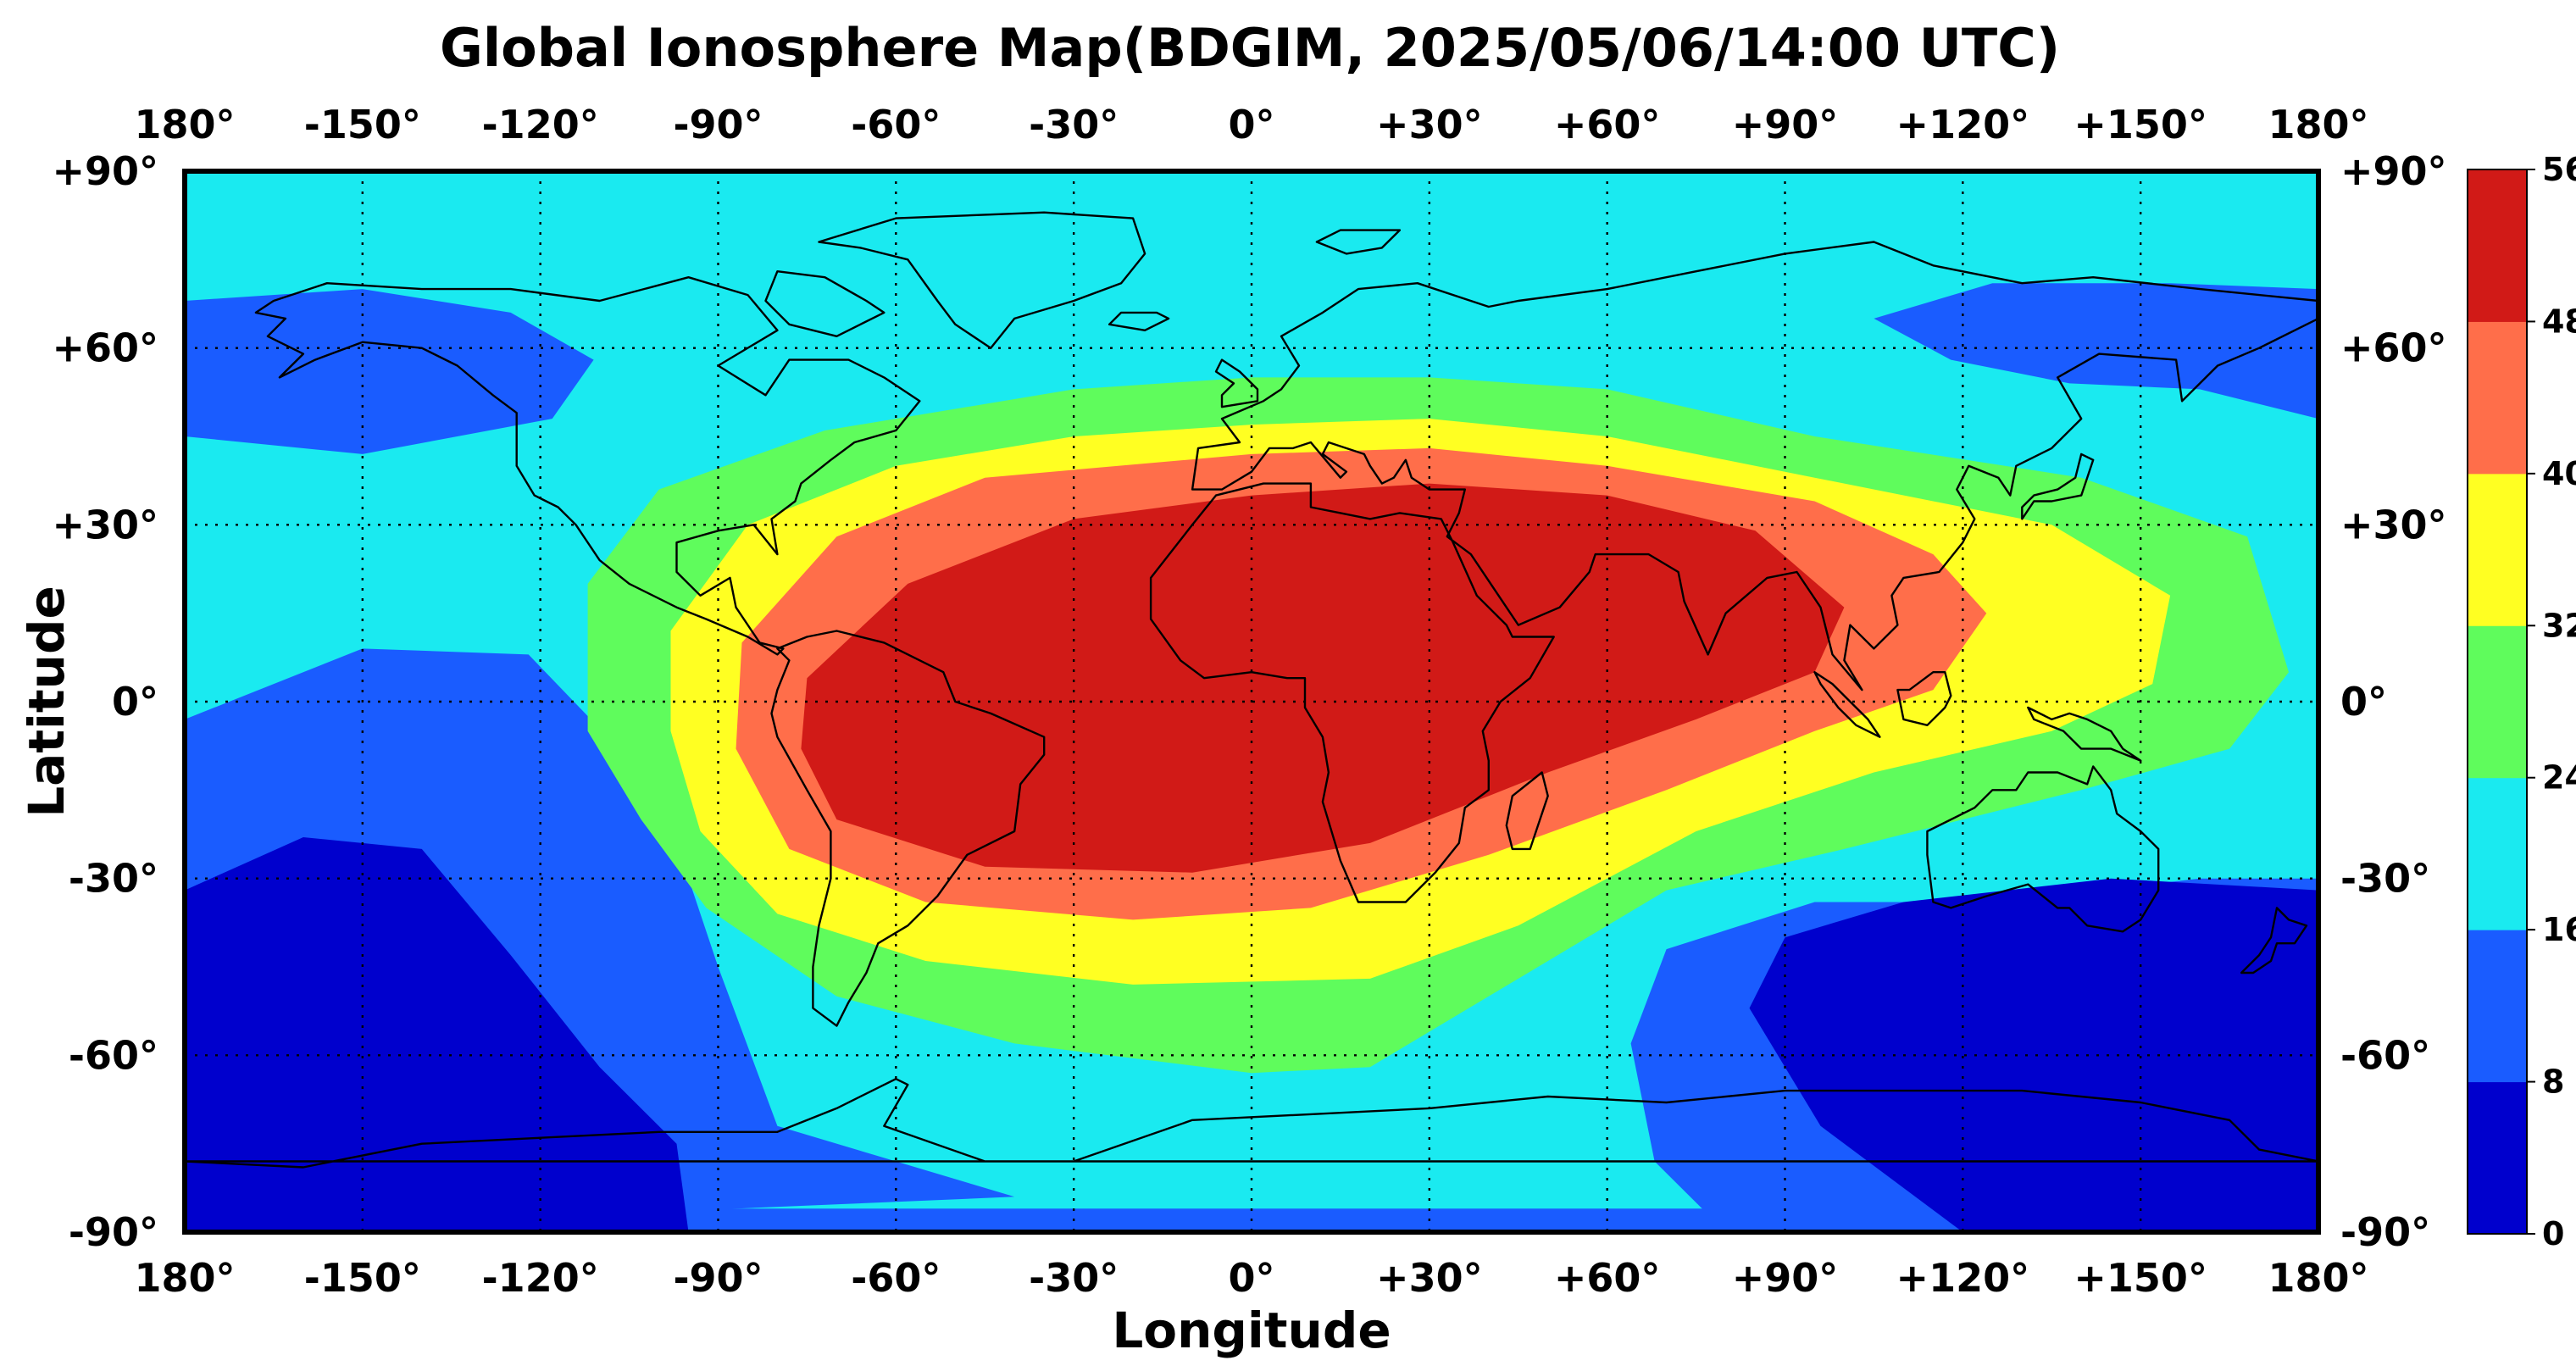  What do you see at coordinates (2385, 879) in the screenshot?
I see `y-tick-label-right: -30°` at bounding box center [2385, 879].